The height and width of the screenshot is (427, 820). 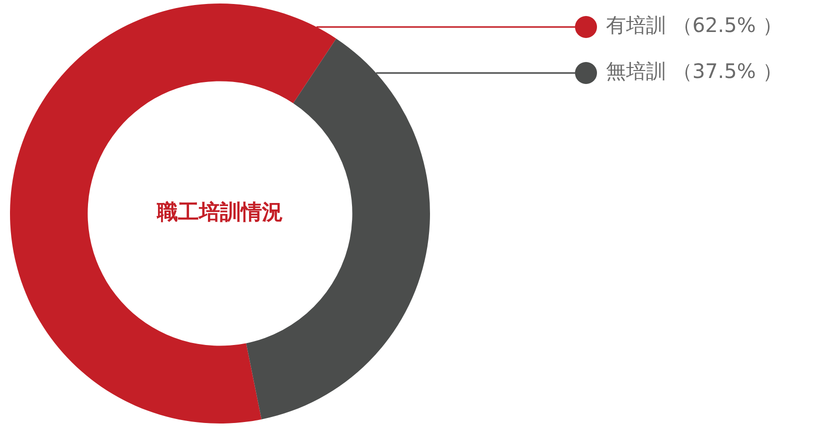 What do you see at coordinates (694, 71) in the screenshot?
I see `legend-label: 無培訓 （37.5% ）` at bounding box center [694, 71].